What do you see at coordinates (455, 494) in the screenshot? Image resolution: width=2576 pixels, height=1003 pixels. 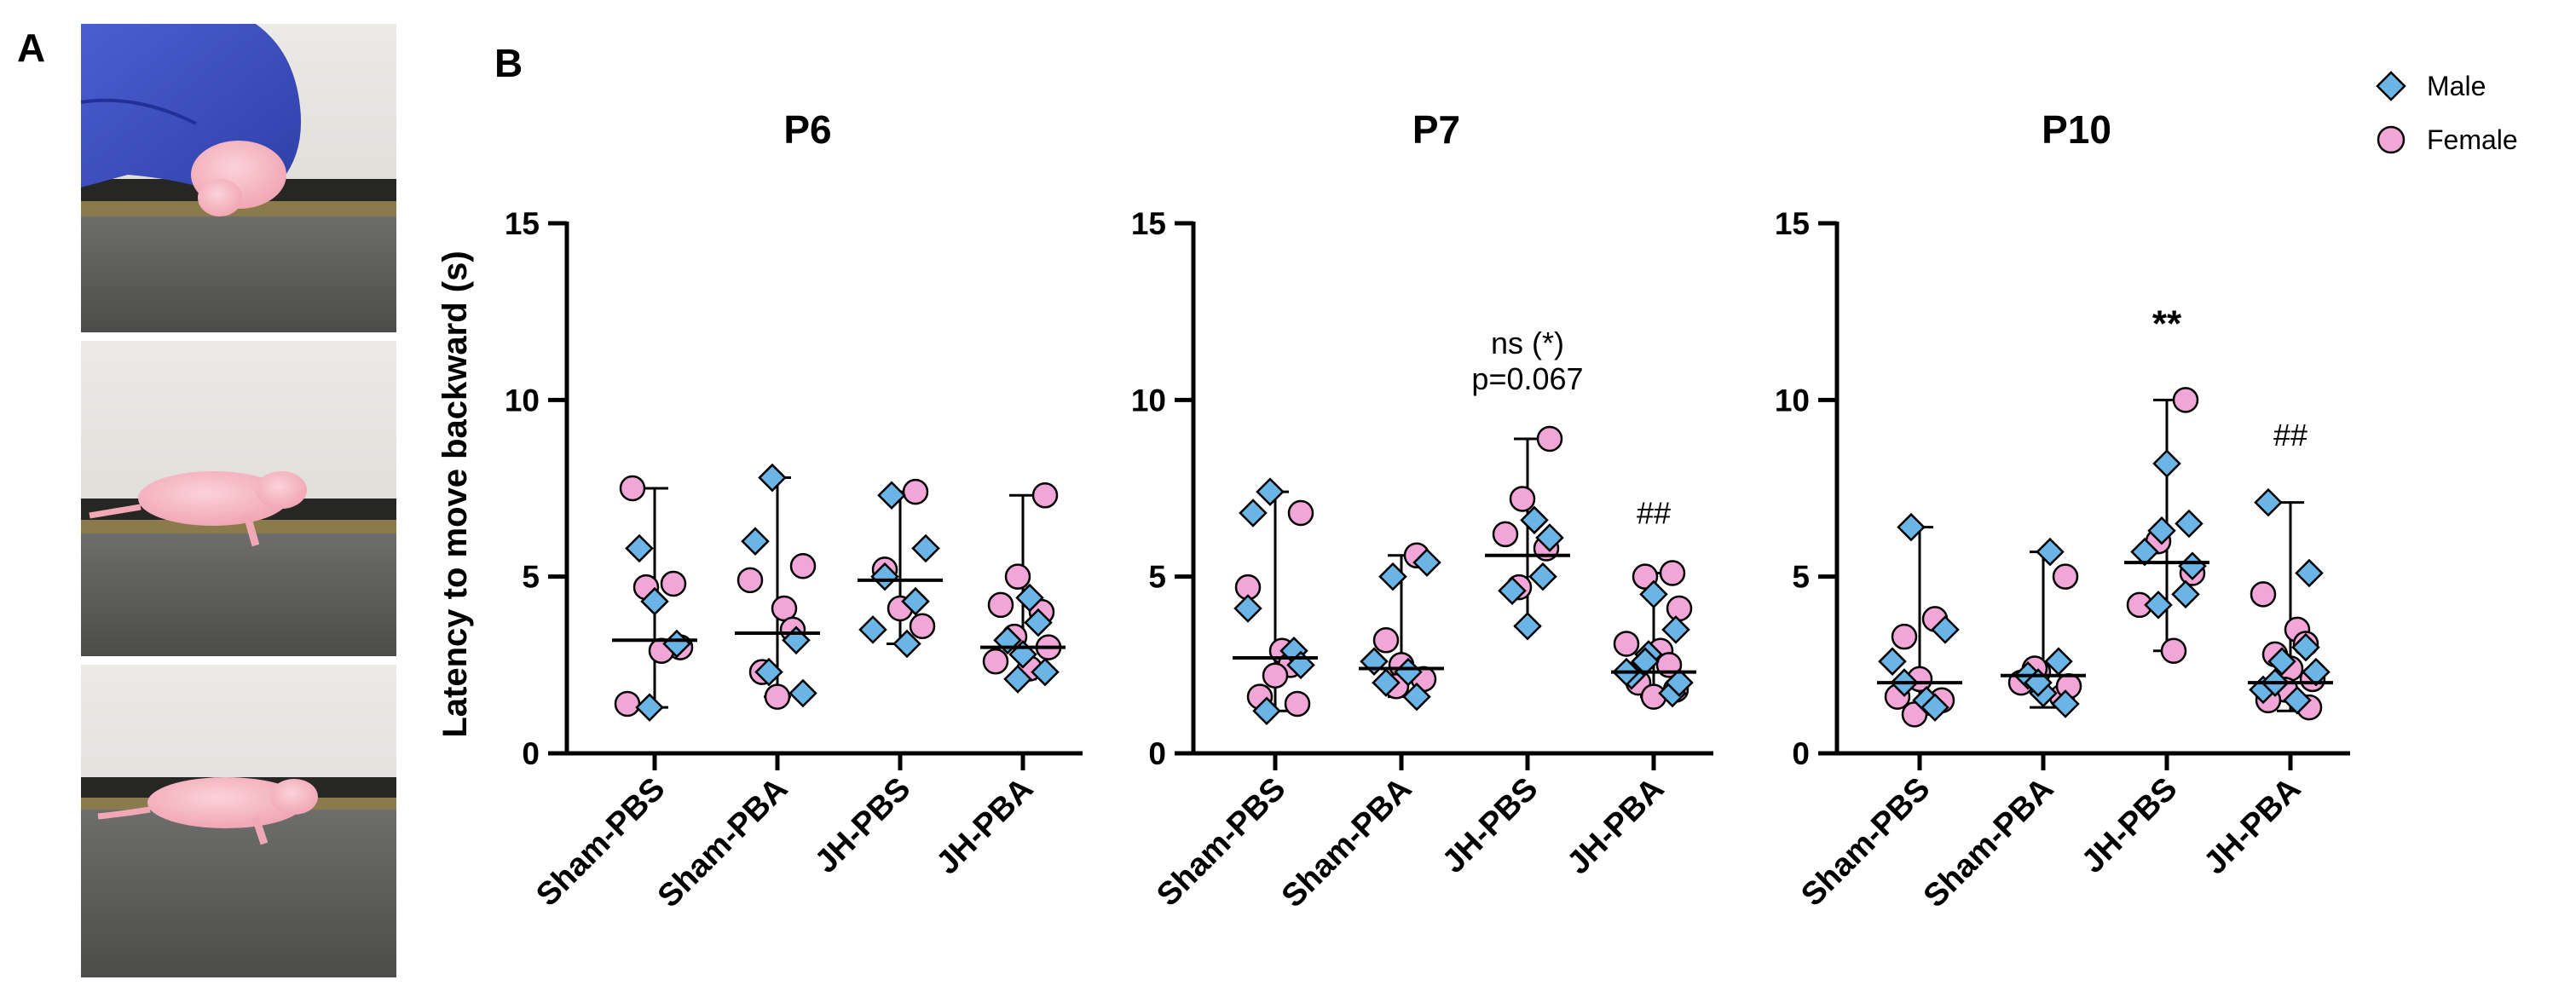 I see `y-axis-label: Latency to move backward (s)` at bounding box center [455, 494].